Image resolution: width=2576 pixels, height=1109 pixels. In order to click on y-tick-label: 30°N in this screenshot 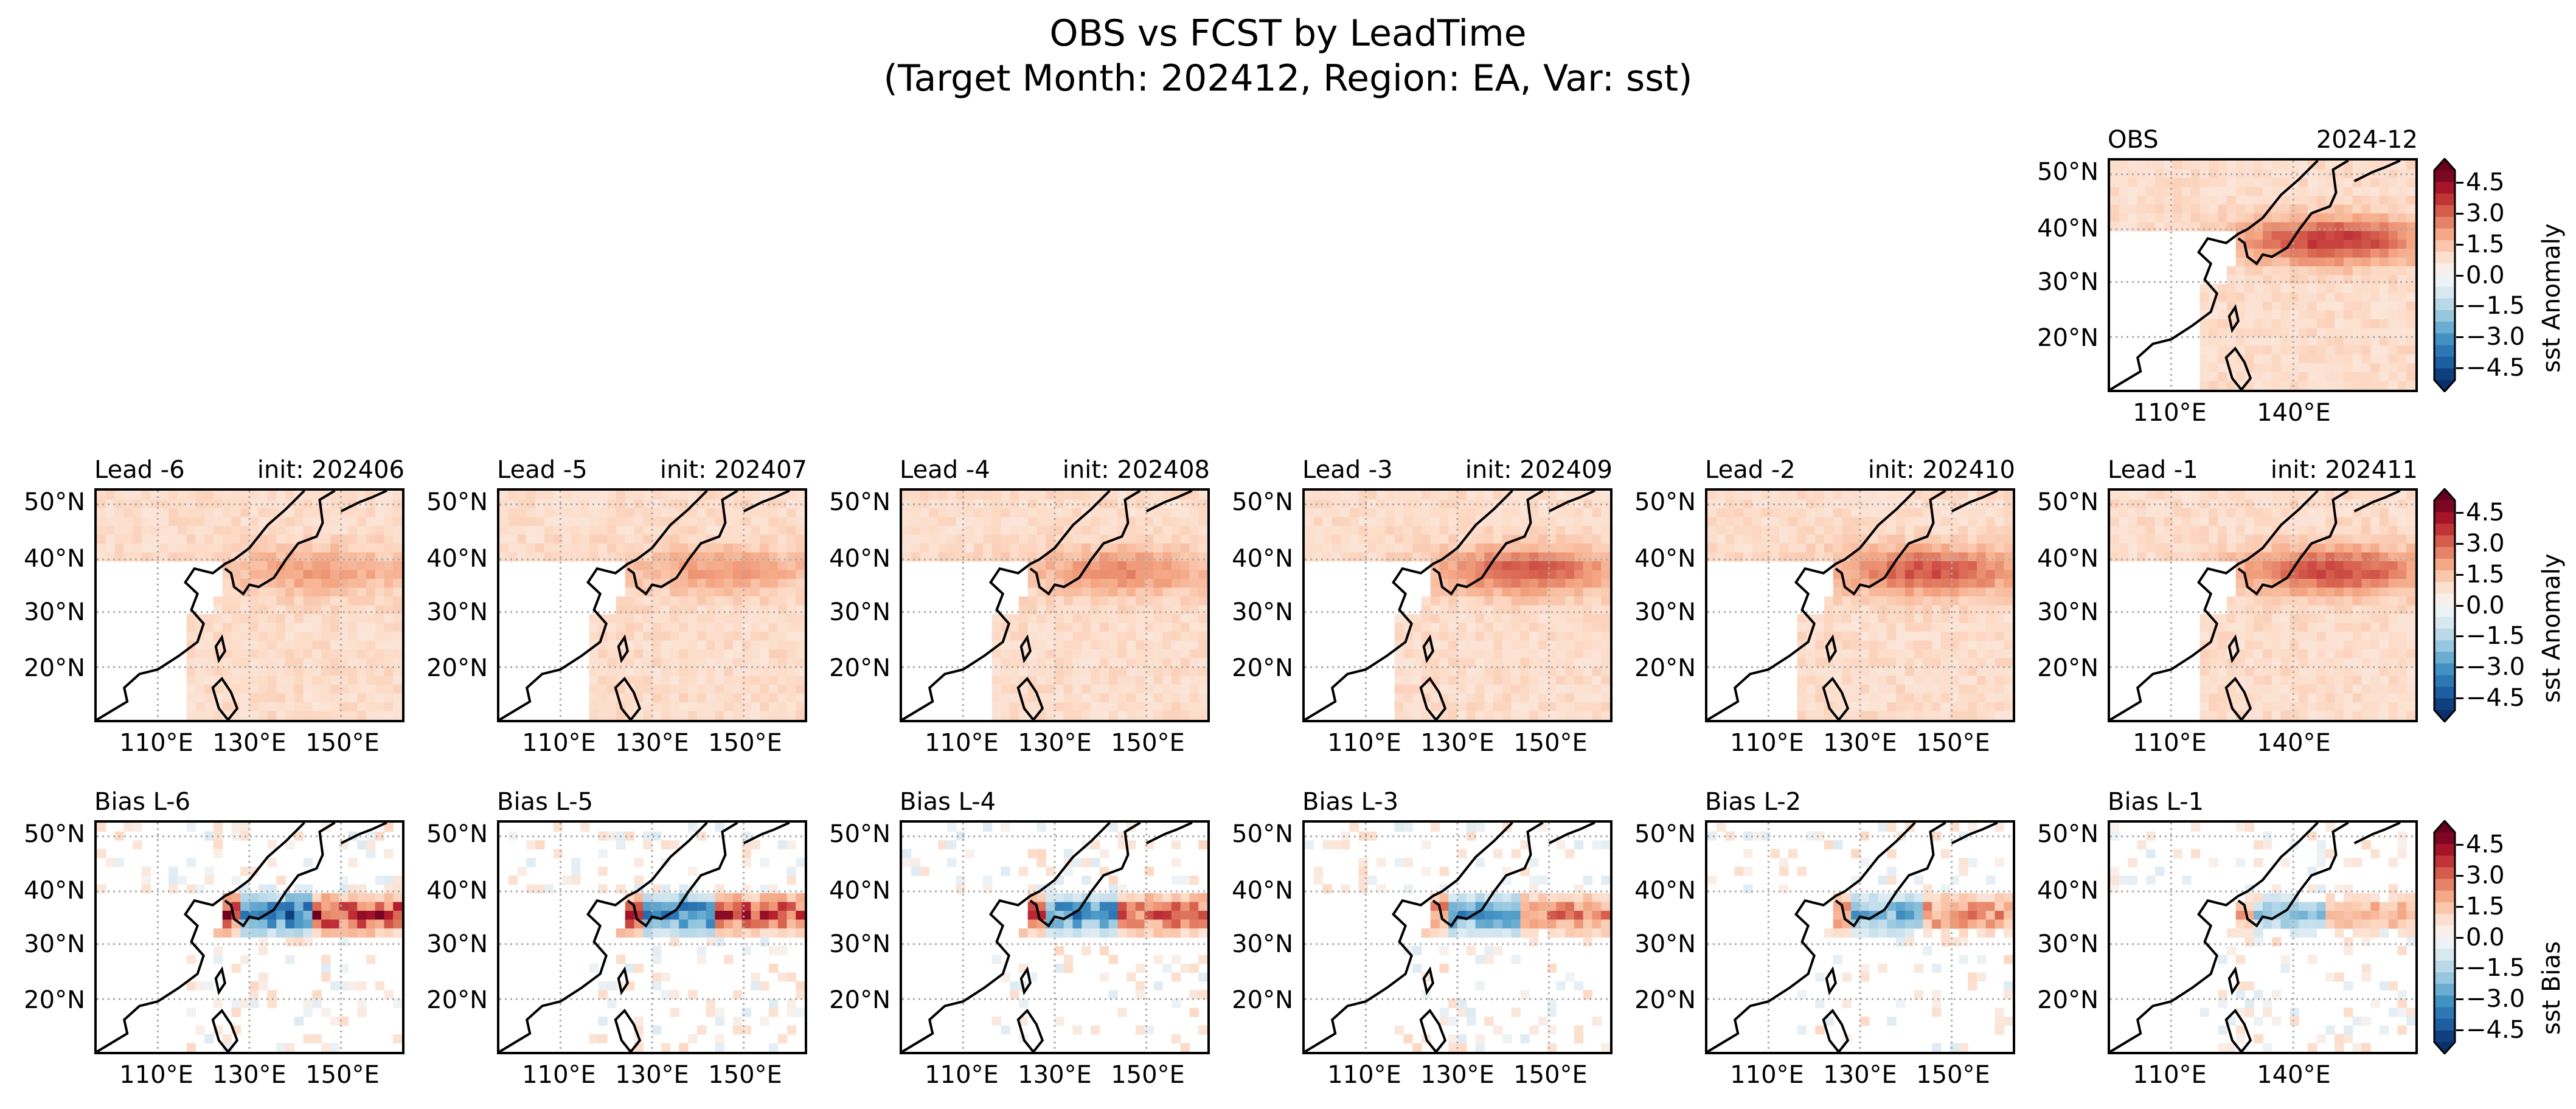, I will do `click(1665, 612)`.